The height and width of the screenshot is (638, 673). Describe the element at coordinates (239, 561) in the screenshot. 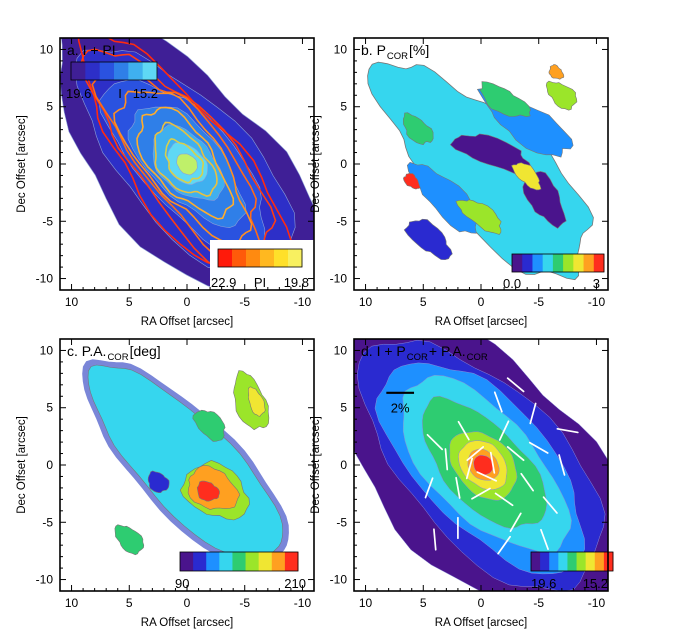

I see `pa-colorbar-outline` at that location.